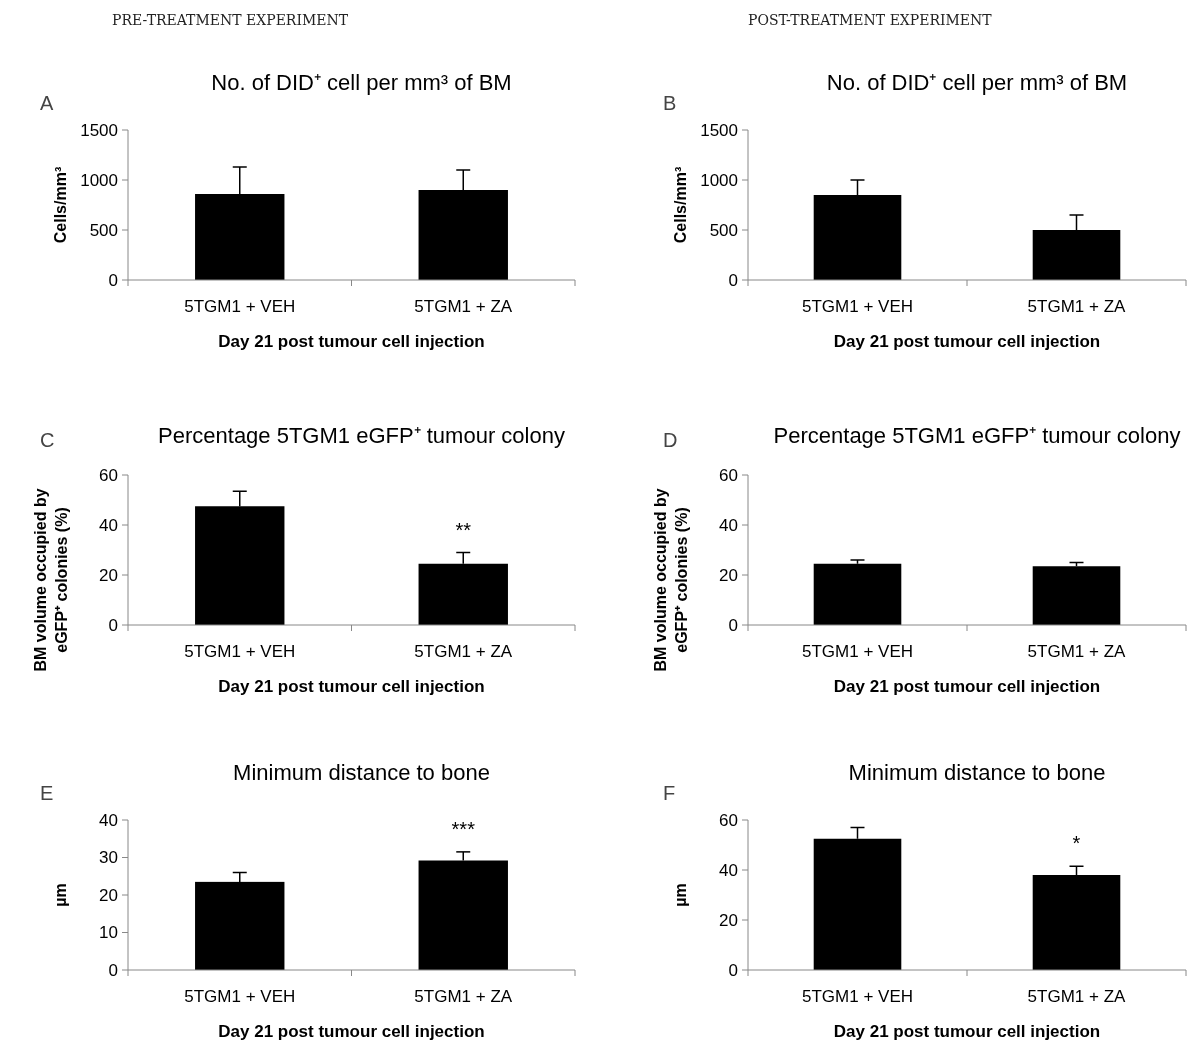 Image resolution: width=1192 pixels, height=1045 pixels. Describe the element at coordinates (870, 20) in the screenshot. I see `text: POST-TREATMENT EXPERIMENT` at that location.